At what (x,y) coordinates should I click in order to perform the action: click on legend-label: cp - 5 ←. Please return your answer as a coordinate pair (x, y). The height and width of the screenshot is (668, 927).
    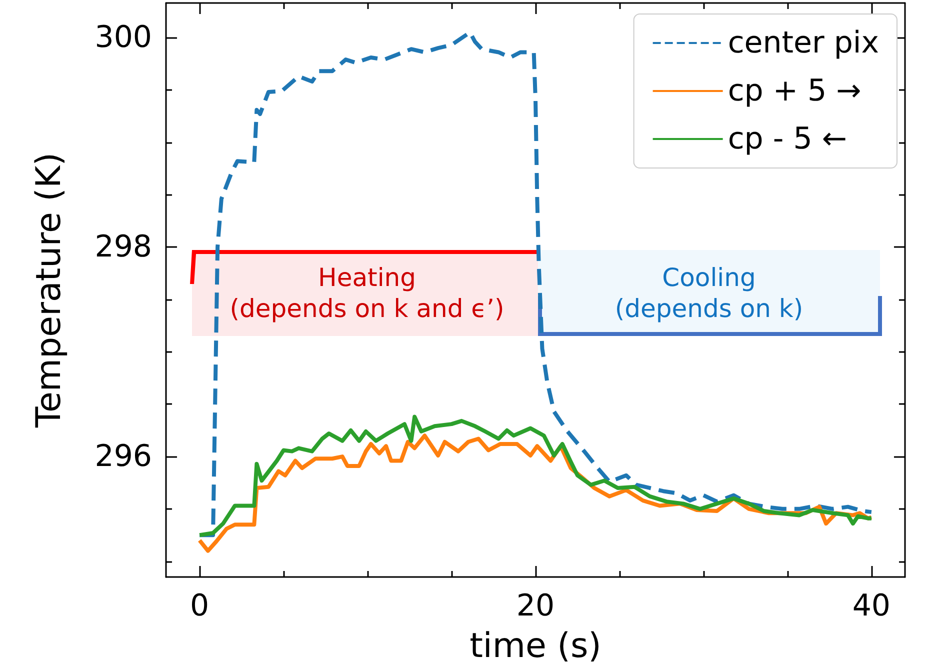
    Looking at the image, I should click on (788, 139).